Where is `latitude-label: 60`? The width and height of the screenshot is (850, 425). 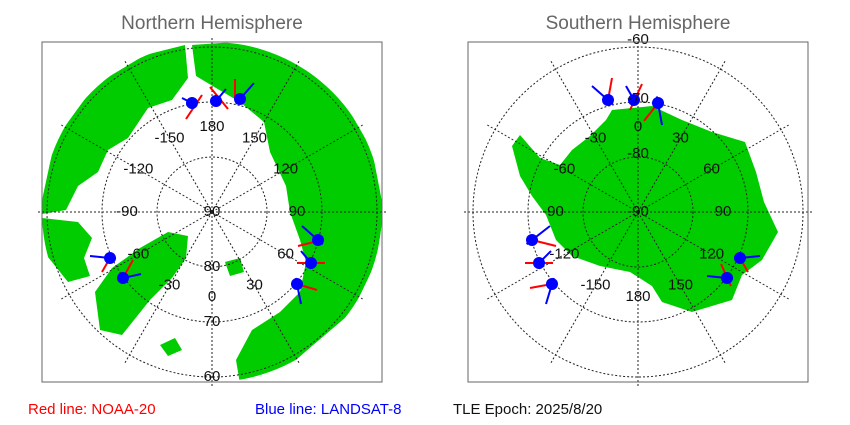 latitude-label: 60 is located at coordinates (212, 376).